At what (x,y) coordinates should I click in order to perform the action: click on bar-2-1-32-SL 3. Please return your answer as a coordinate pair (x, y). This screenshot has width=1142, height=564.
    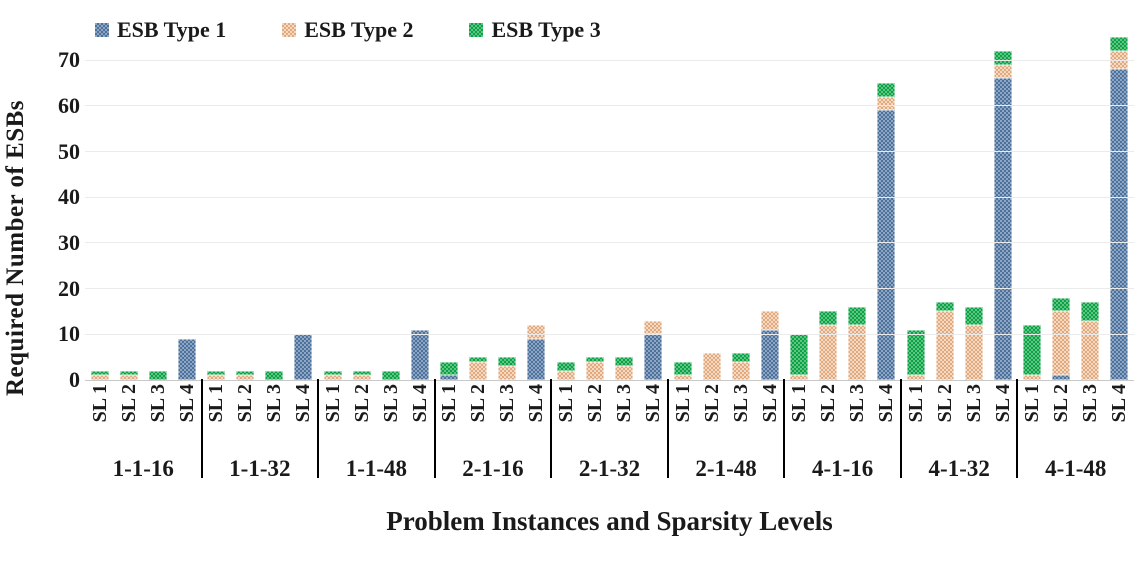
    Looking at the image, I should click on (624, 368).